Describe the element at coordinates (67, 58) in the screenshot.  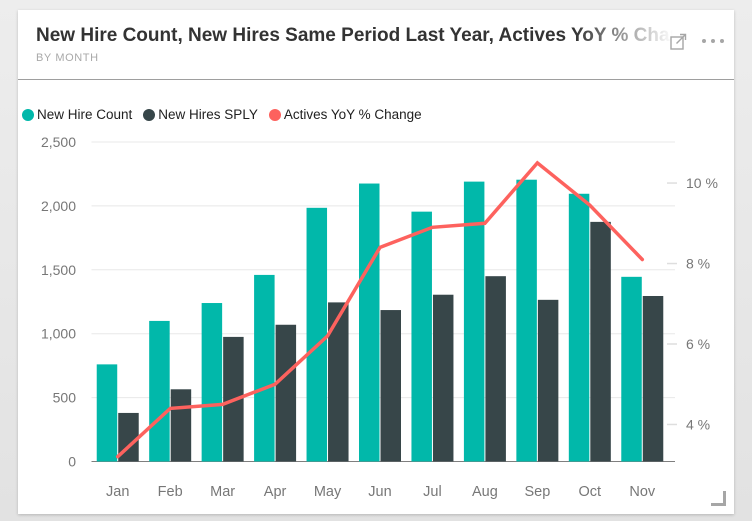
I see `visual-subtitle: BY MONTH` at that location.